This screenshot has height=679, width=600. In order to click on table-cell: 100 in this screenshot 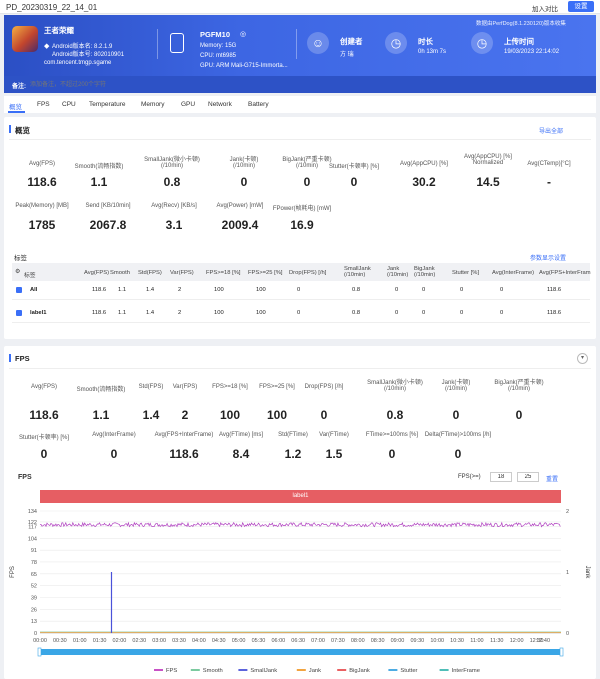, I will do `click(261, 313)`.